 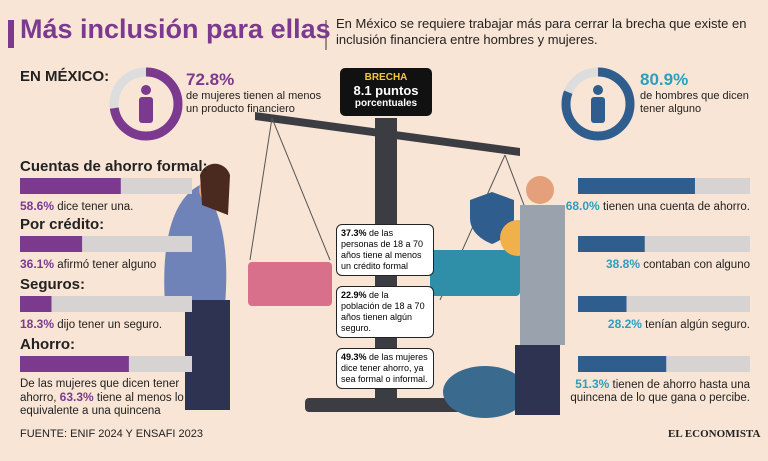 What do you see at coordinates (65, 76) in the screenshot?
I see `summary-label: EN MÉXICO:` at bounding box center [65, 76].